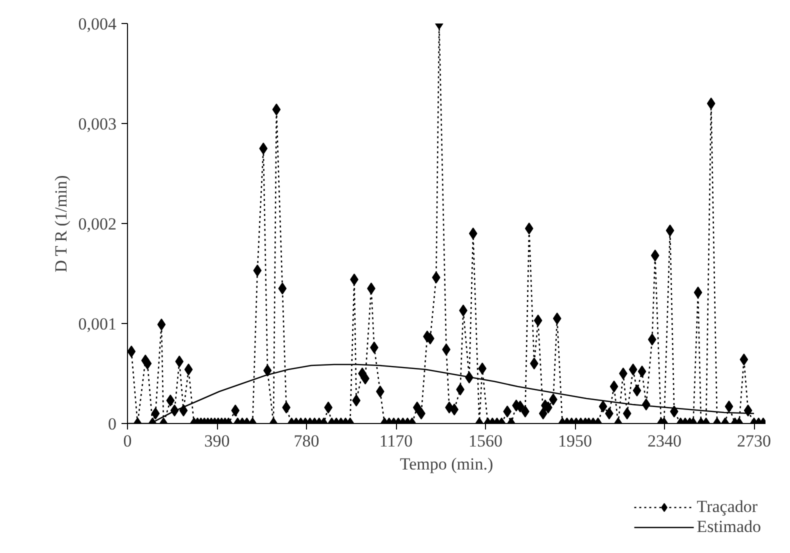  What do you see at coordinates (396, 441) in the screenshot?
I see `x-tick-label: 1170` at bounding box center [396, 441].